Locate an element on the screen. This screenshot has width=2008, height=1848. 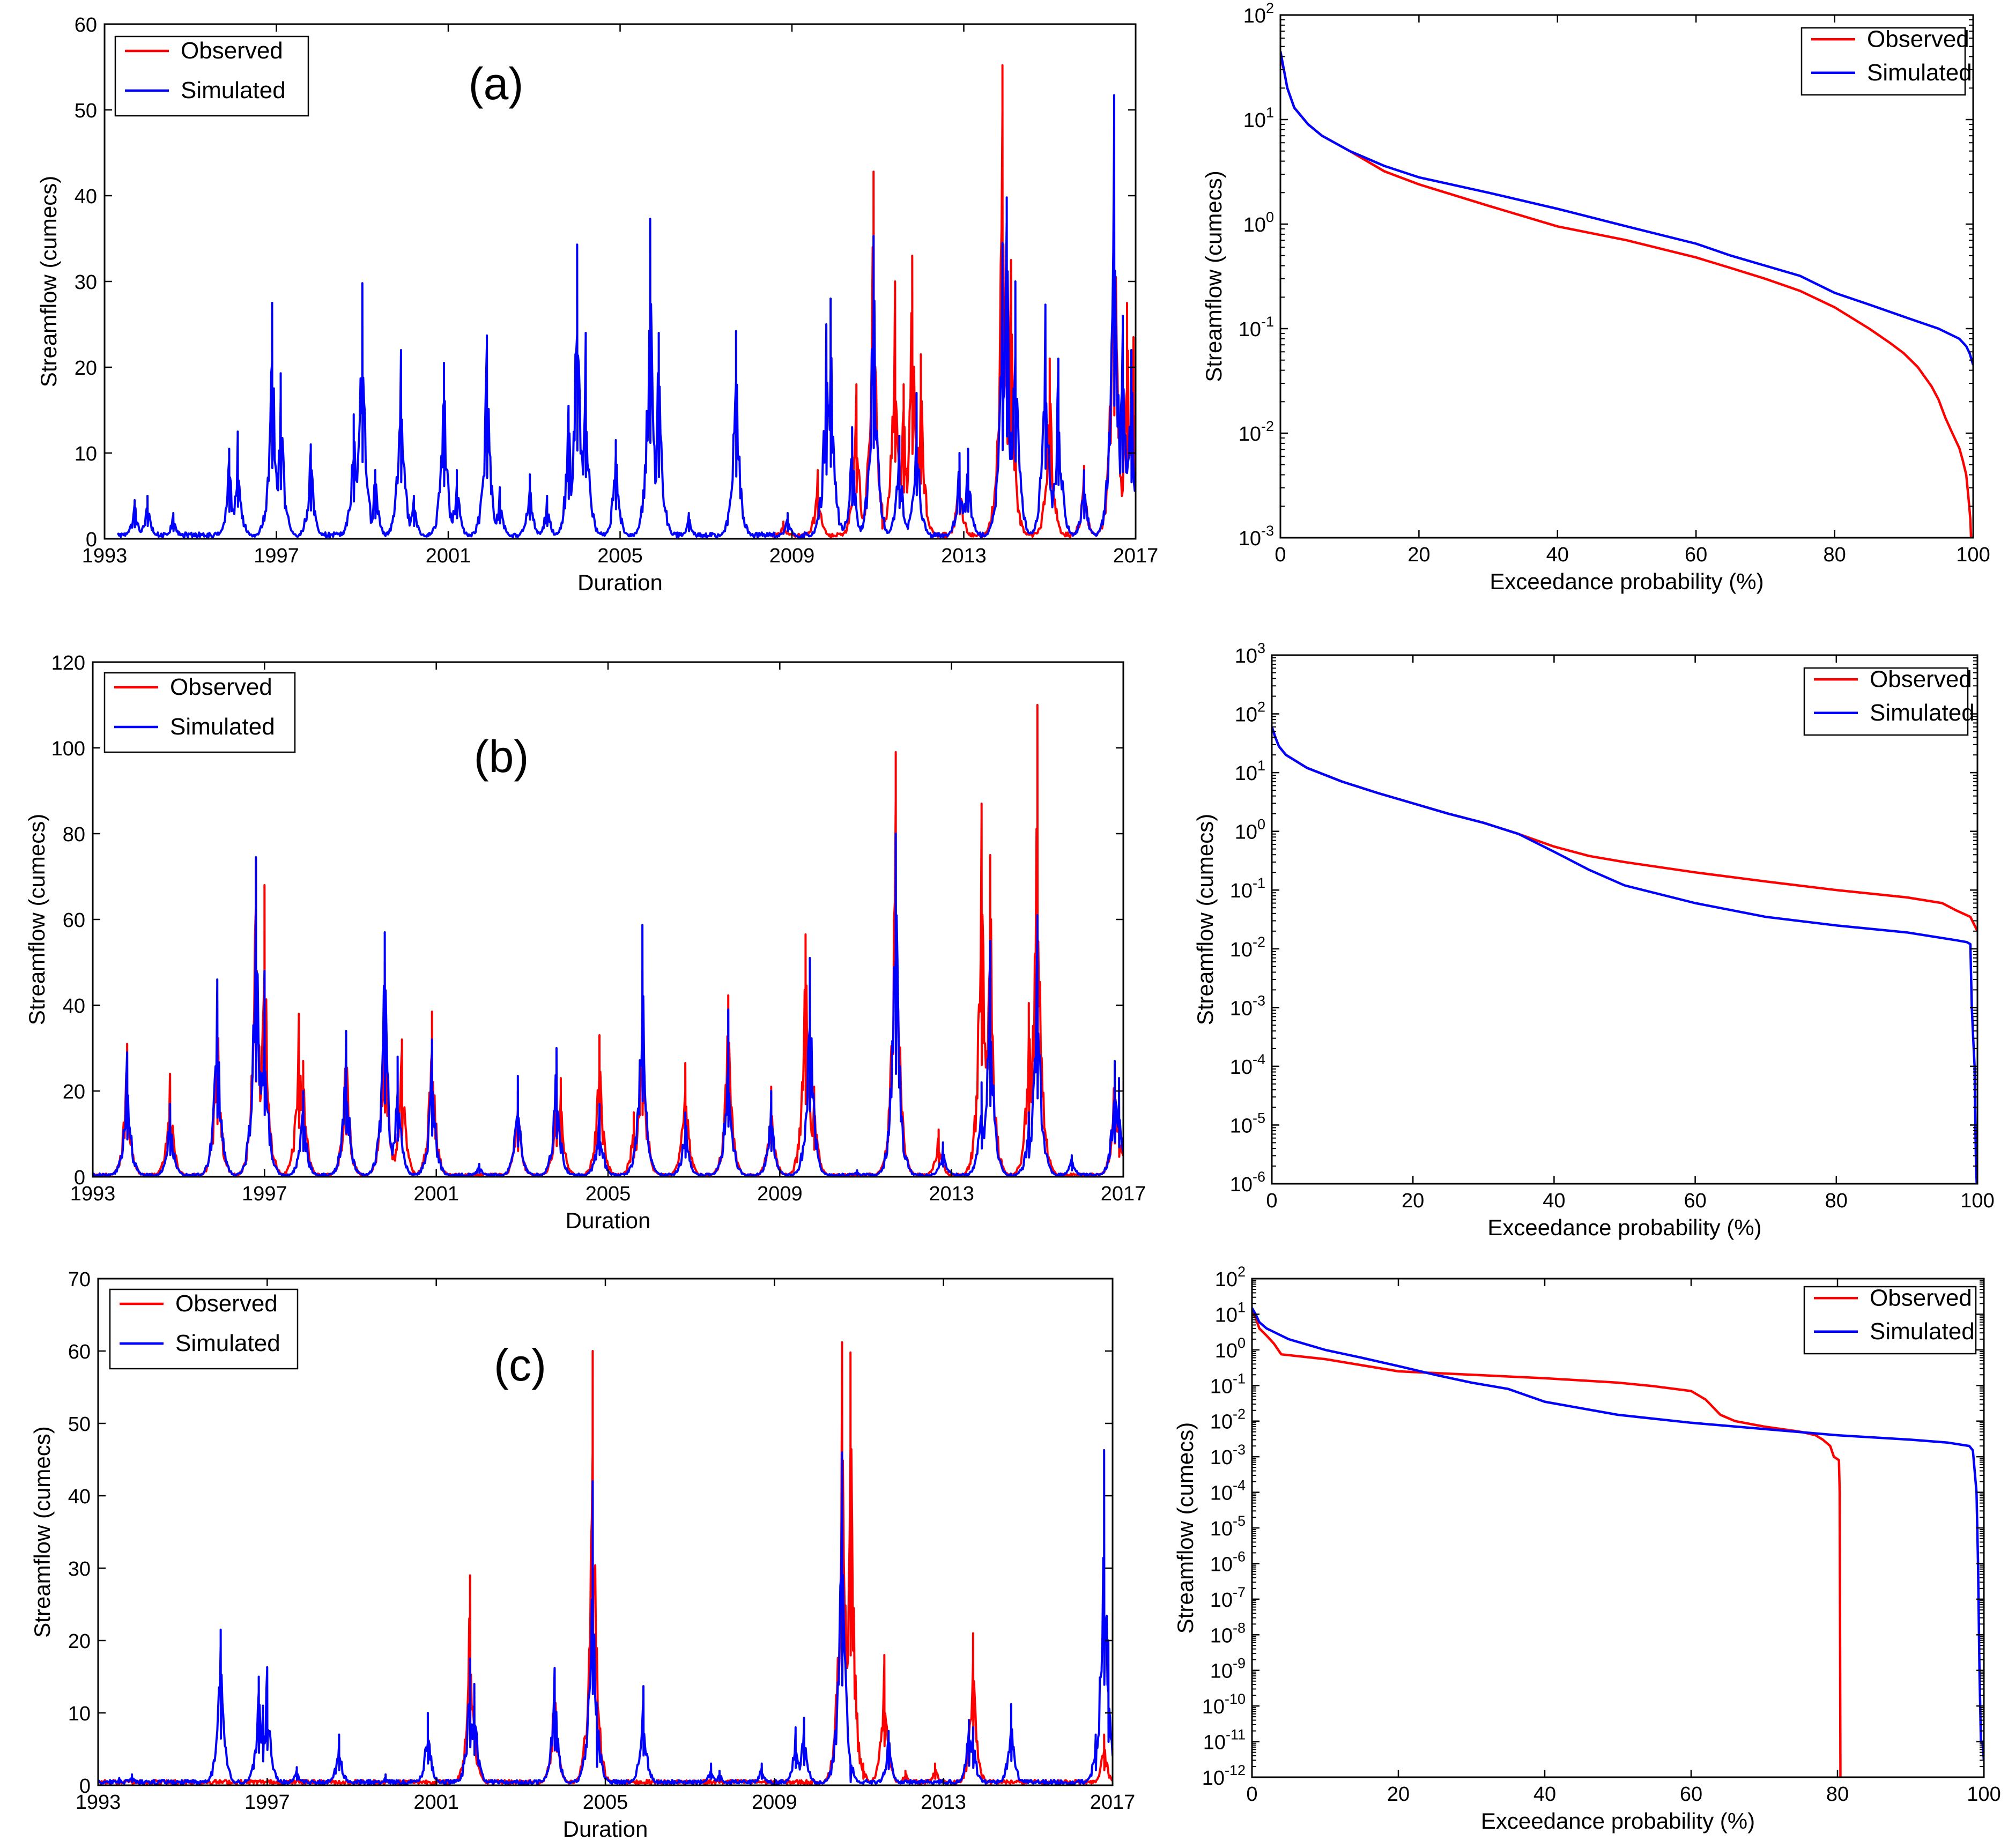
fdc_a-y-ticks: 10-3 10-2 10-1 100 101 102 is located at coordinates (1606, 275).